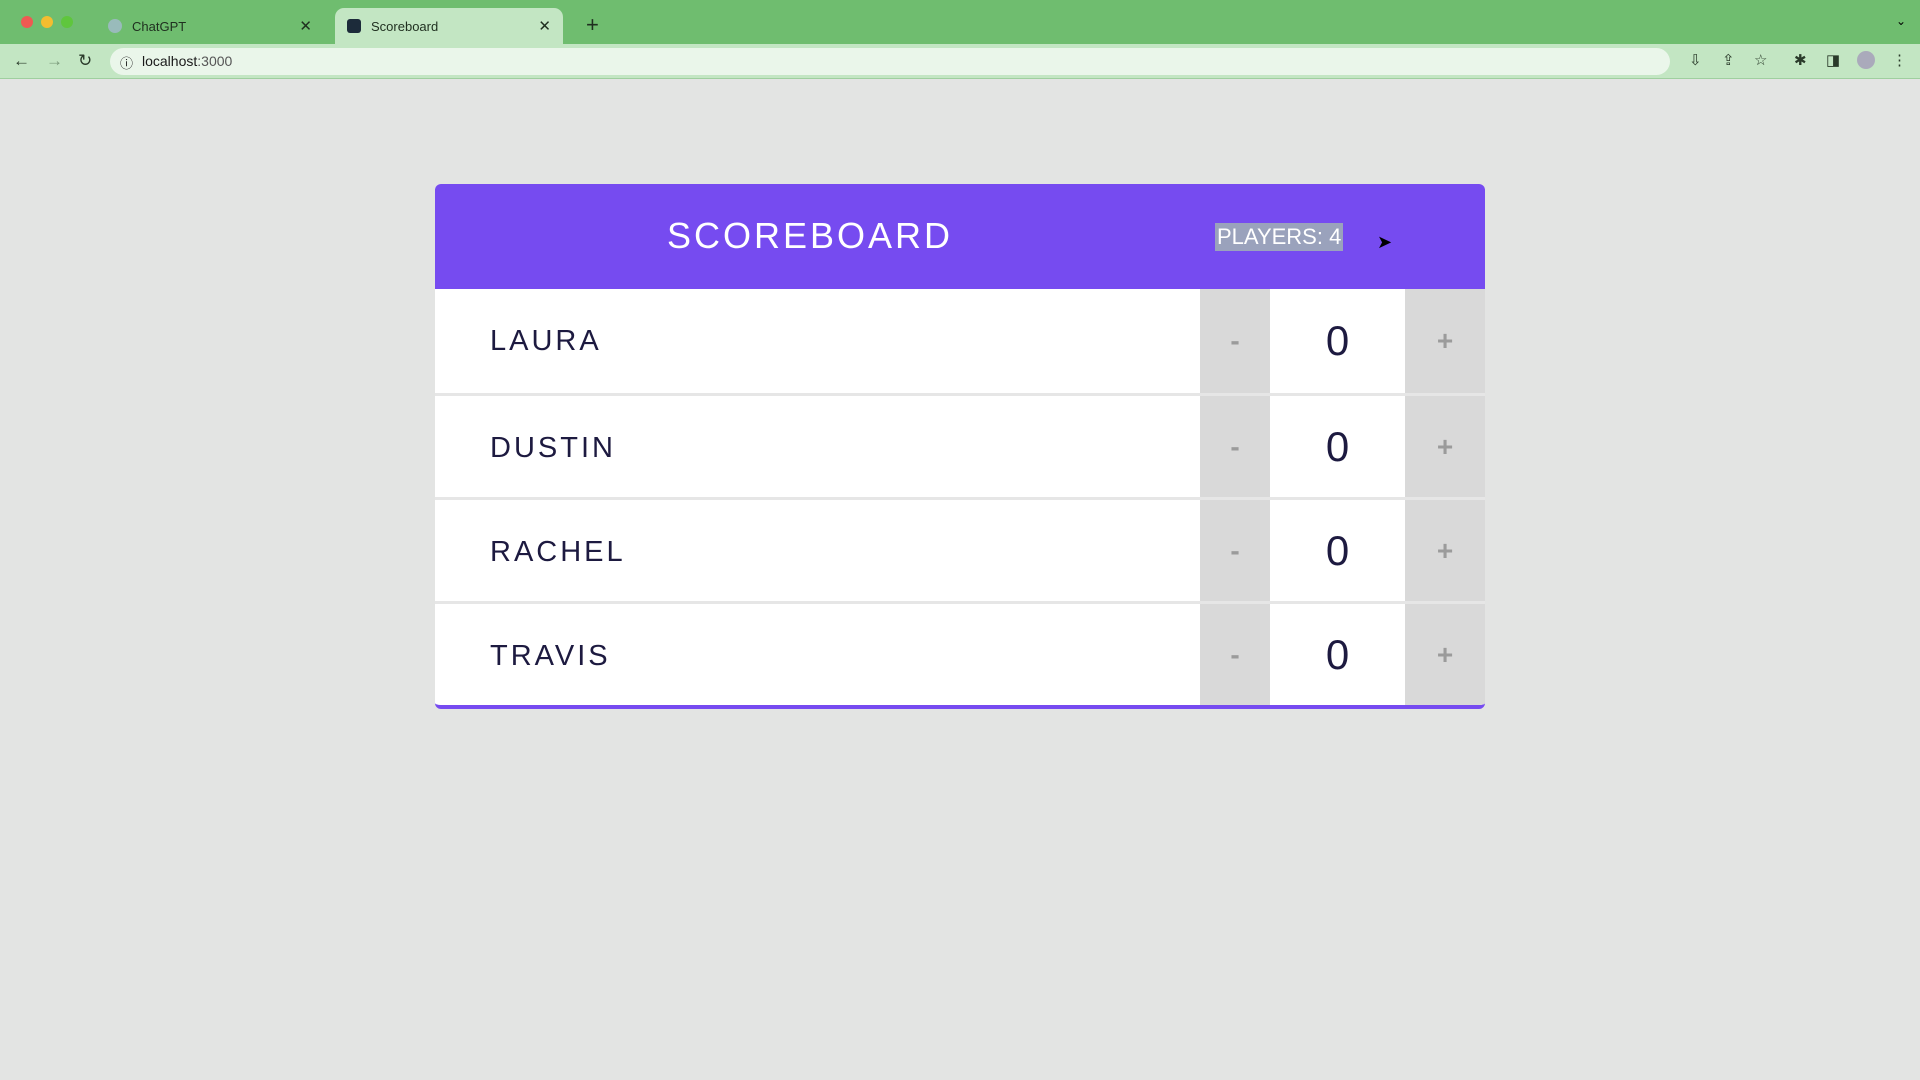  I want to click on new-tab-button: +, so click(592, 24).